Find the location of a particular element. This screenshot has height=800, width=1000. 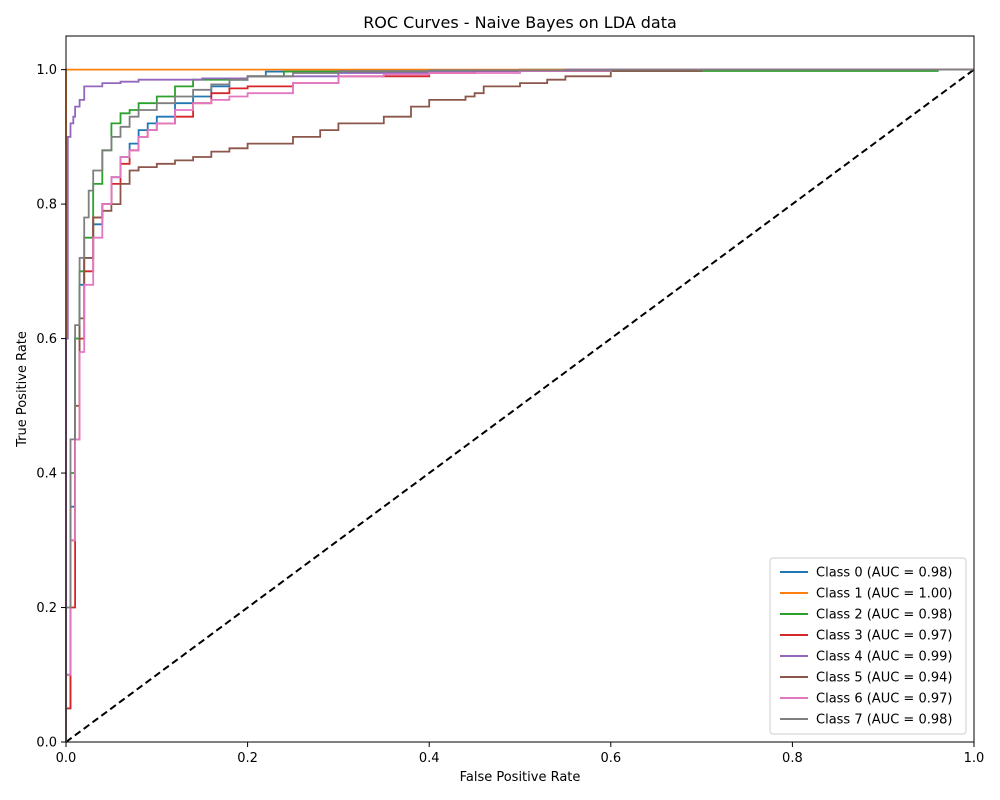

x-axis-ticks: 0.0 0.2 0.4 0.6 0.8 1.0 is located at coordinates (520, 754).